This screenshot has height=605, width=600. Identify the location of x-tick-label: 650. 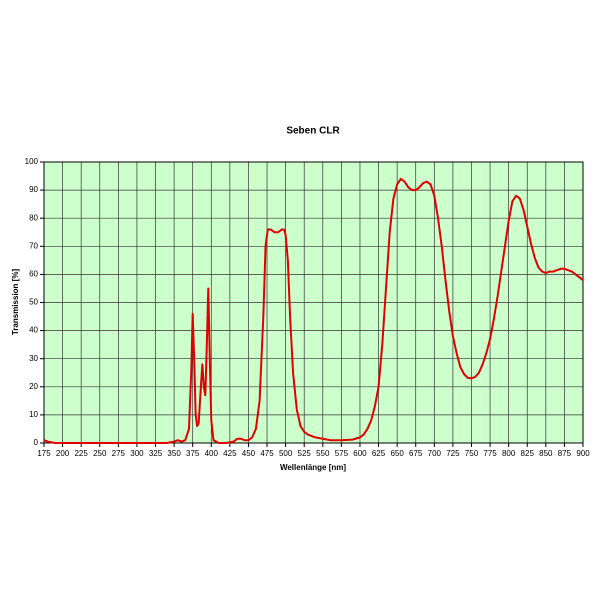
(397, 453).